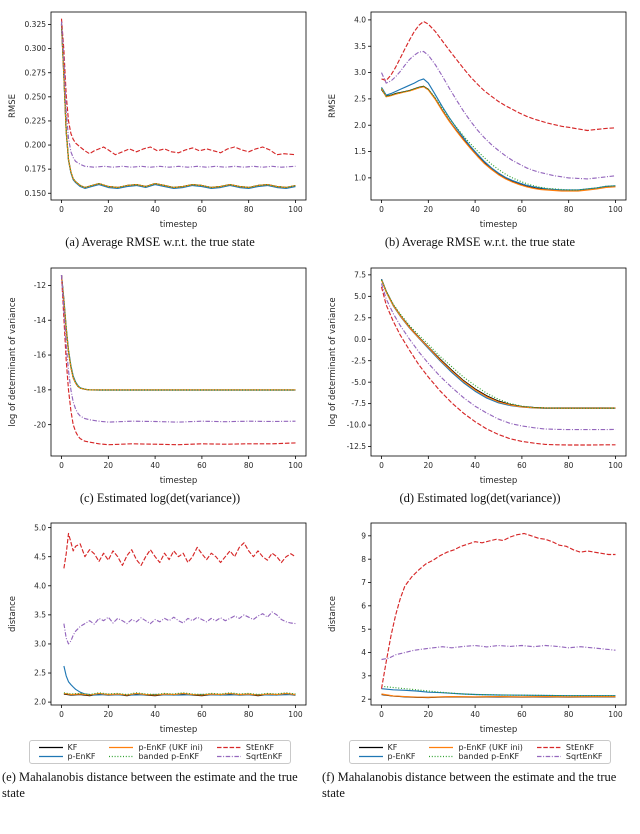  Describe the element at coordinates (333, 106) in the screenshot. I see `y-axis-label: RMSE` at that location.